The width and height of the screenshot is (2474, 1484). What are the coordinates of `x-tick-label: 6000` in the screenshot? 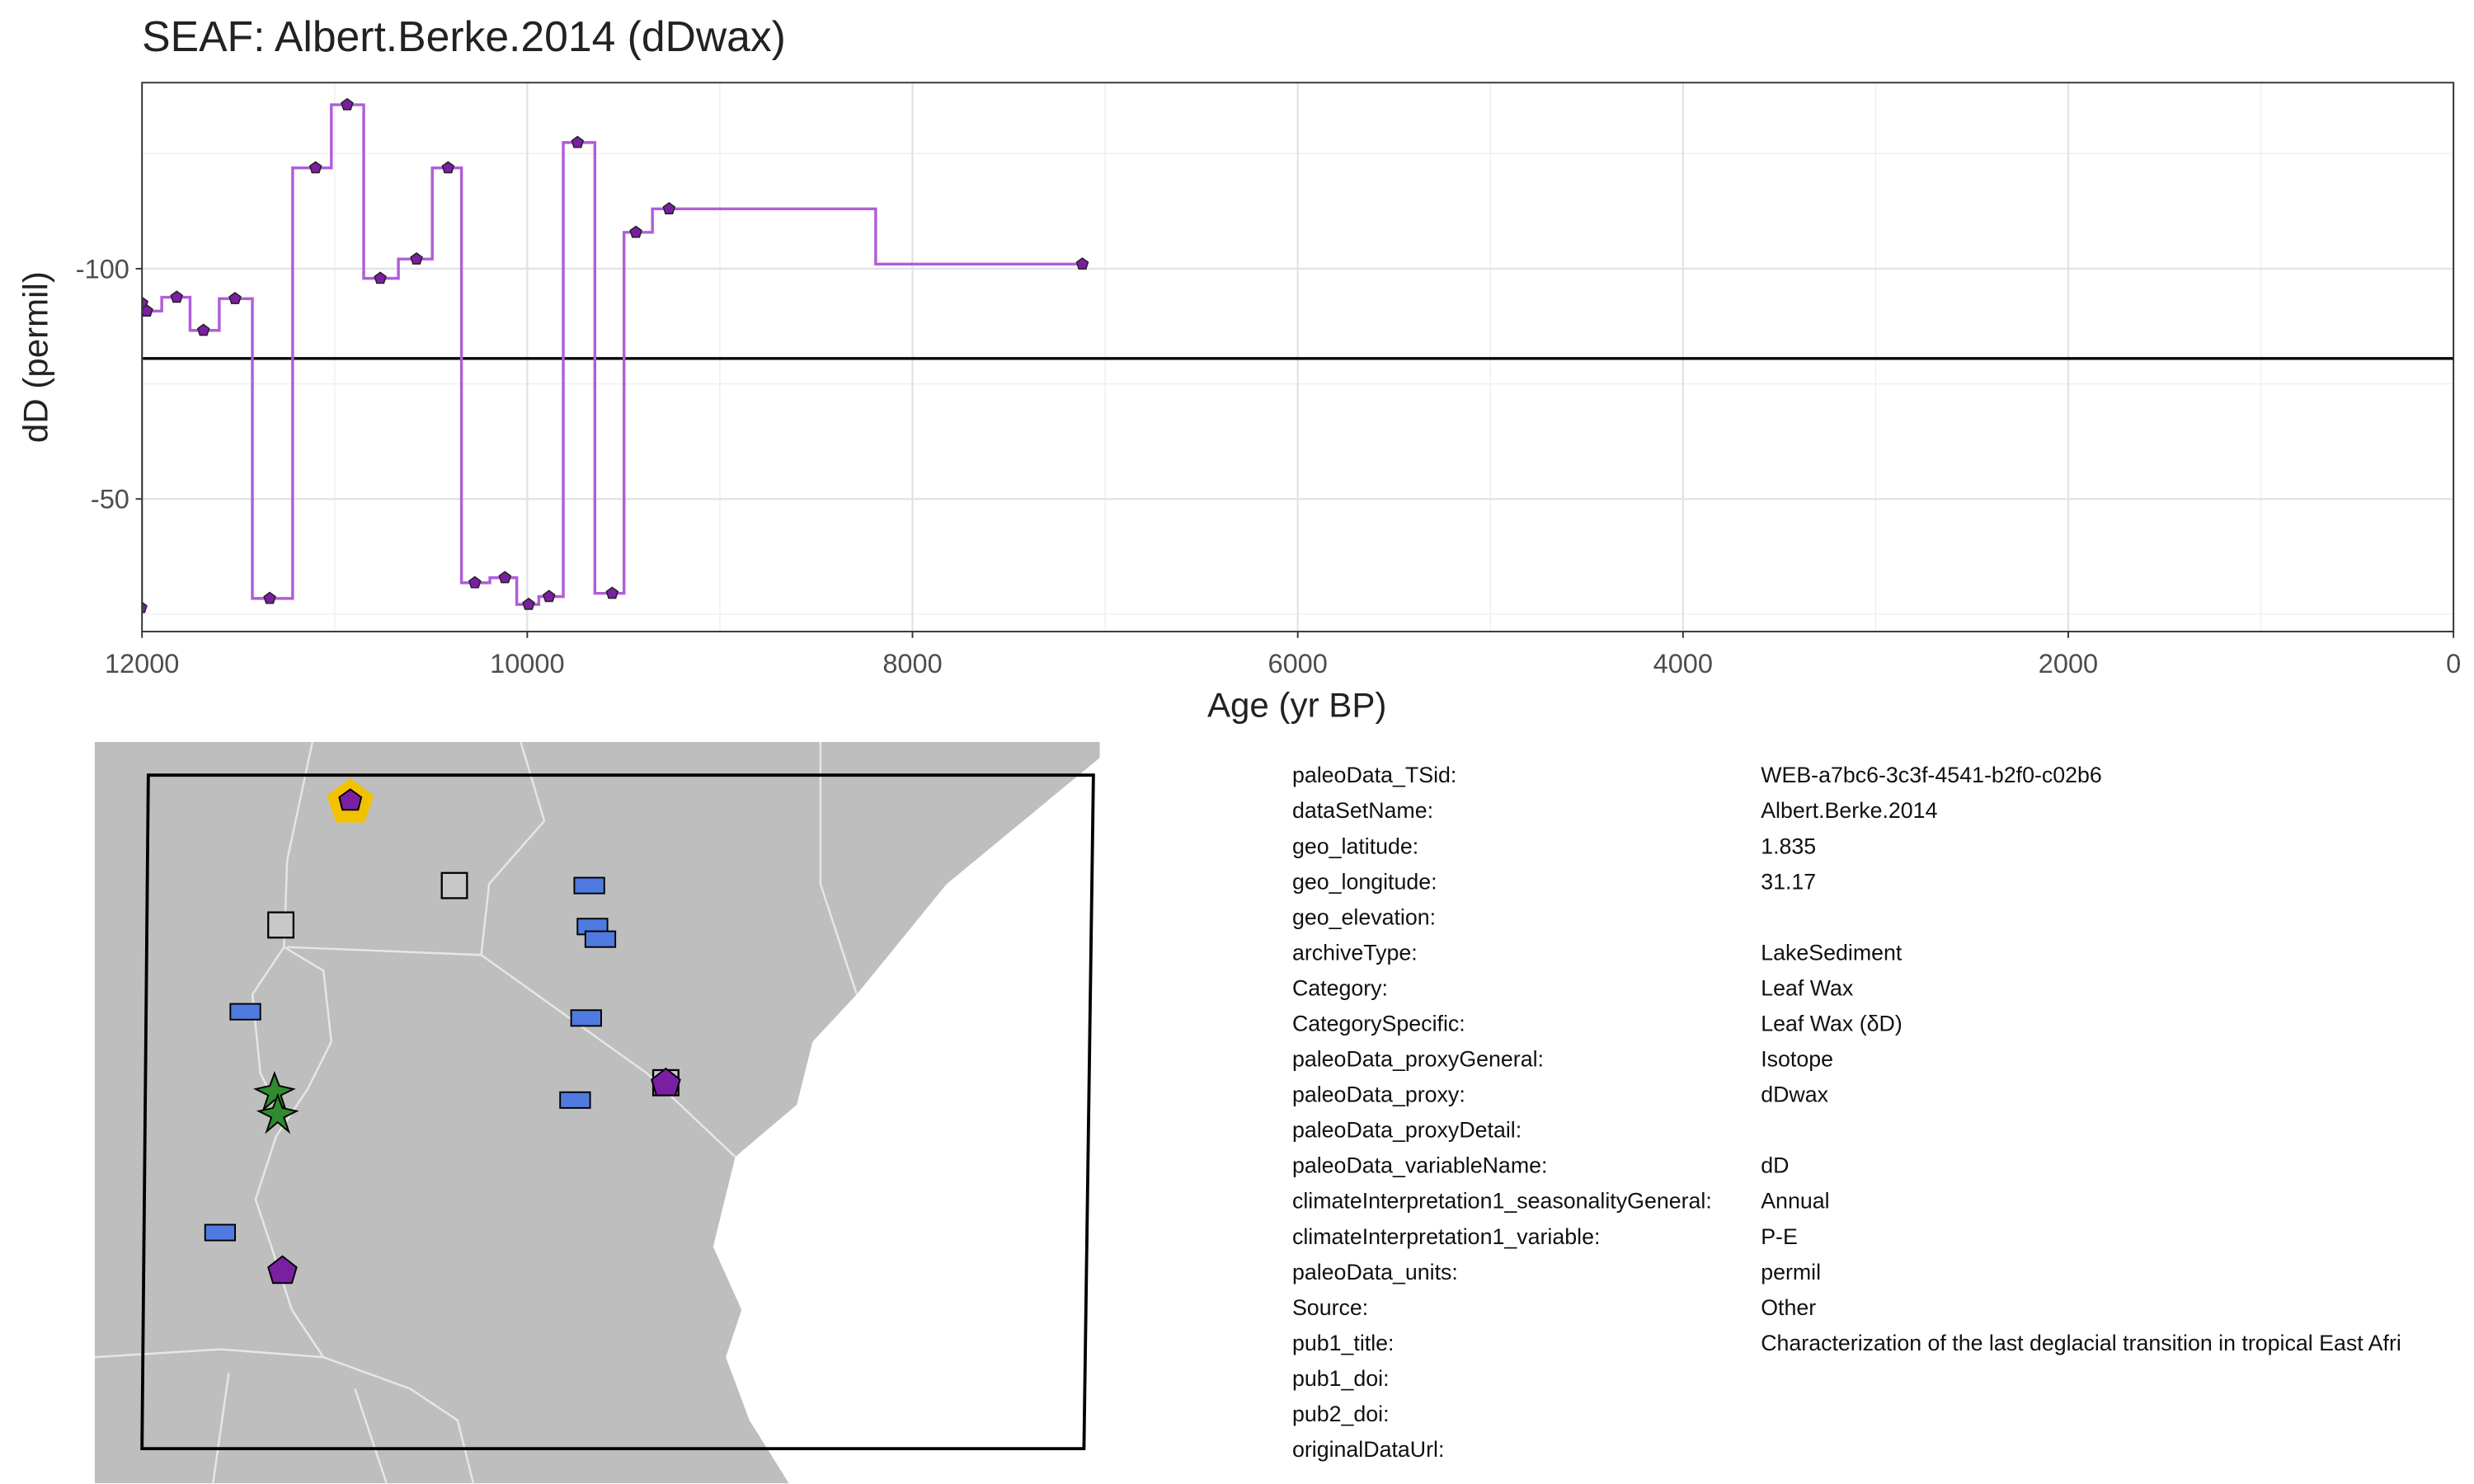 It's located at (1297, 664).